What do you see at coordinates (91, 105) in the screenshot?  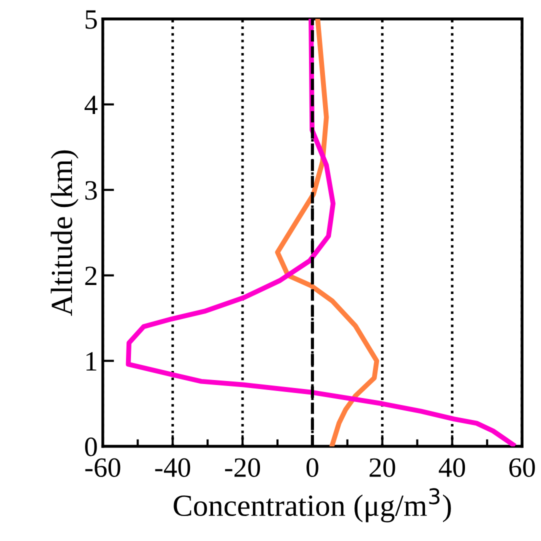 I see `y-tick-label: 4` at bounding box center [91, 105].